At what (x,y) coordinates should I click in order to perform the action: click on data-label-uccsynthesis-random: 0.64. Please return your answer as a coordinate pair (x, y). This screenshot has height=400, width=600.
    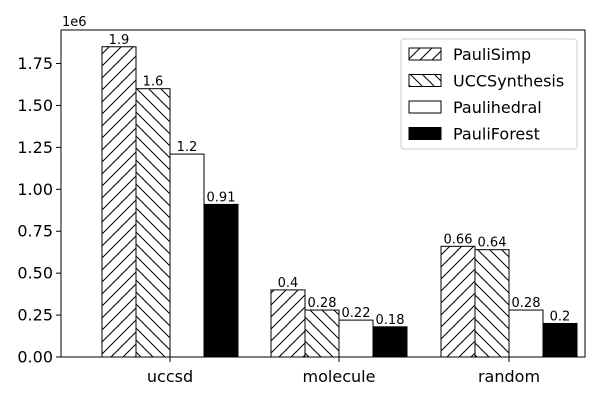
    Looking at the image, I should click on (492, 243).